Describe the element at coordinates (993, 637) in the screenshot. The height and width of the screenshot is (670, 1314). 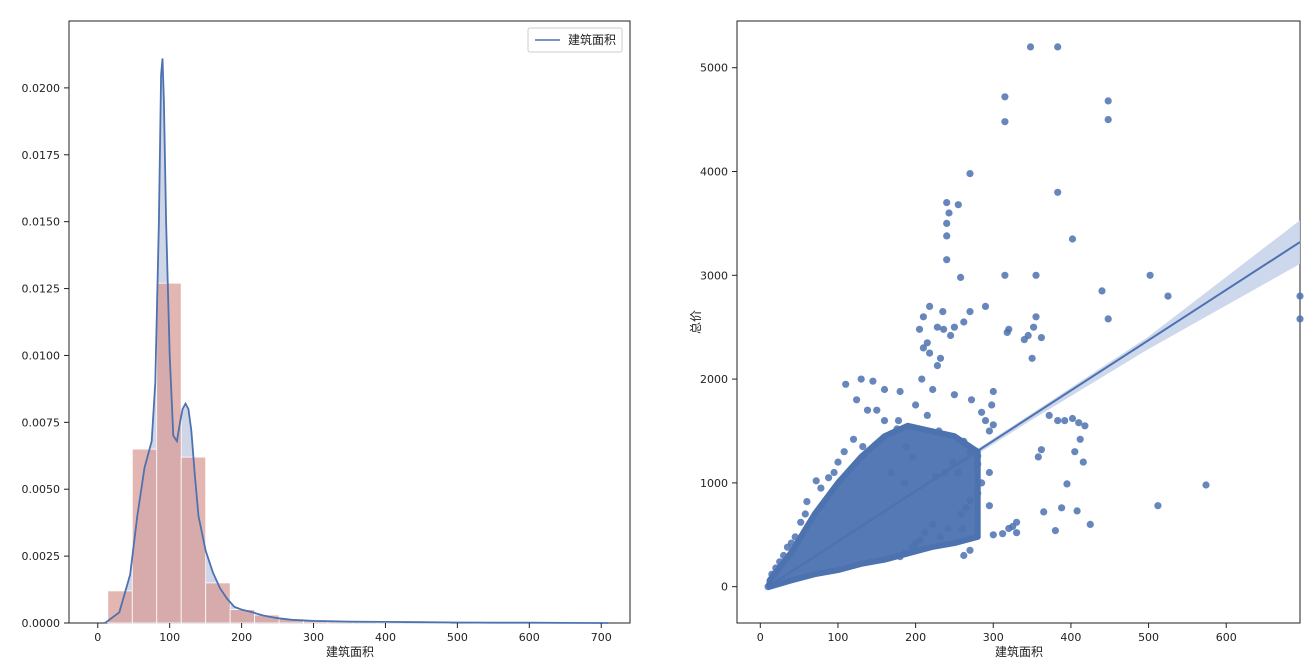
I see `x-tick-label: 300` at that location.